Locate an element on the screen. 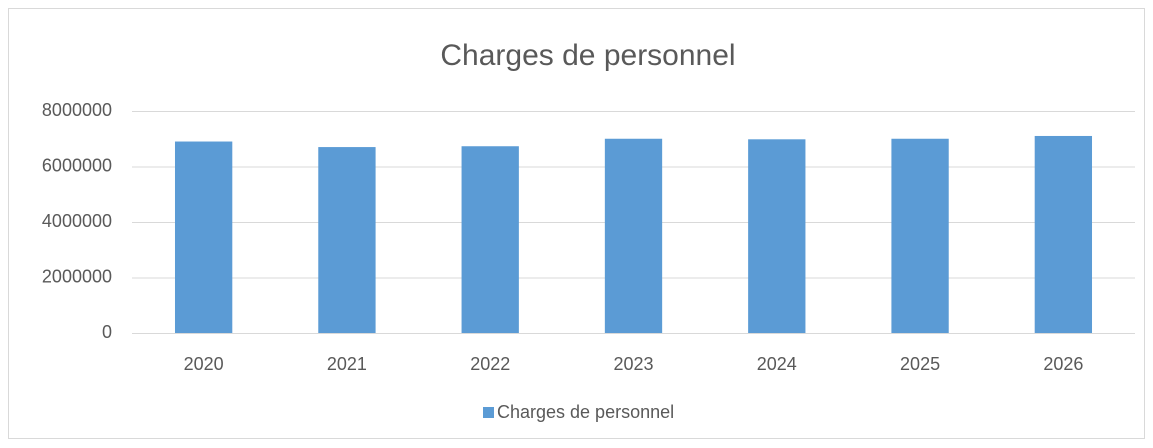 This screenshot has width=1153, height=448. legend-label: Charges de personnel is located at coordinates (585, 412).